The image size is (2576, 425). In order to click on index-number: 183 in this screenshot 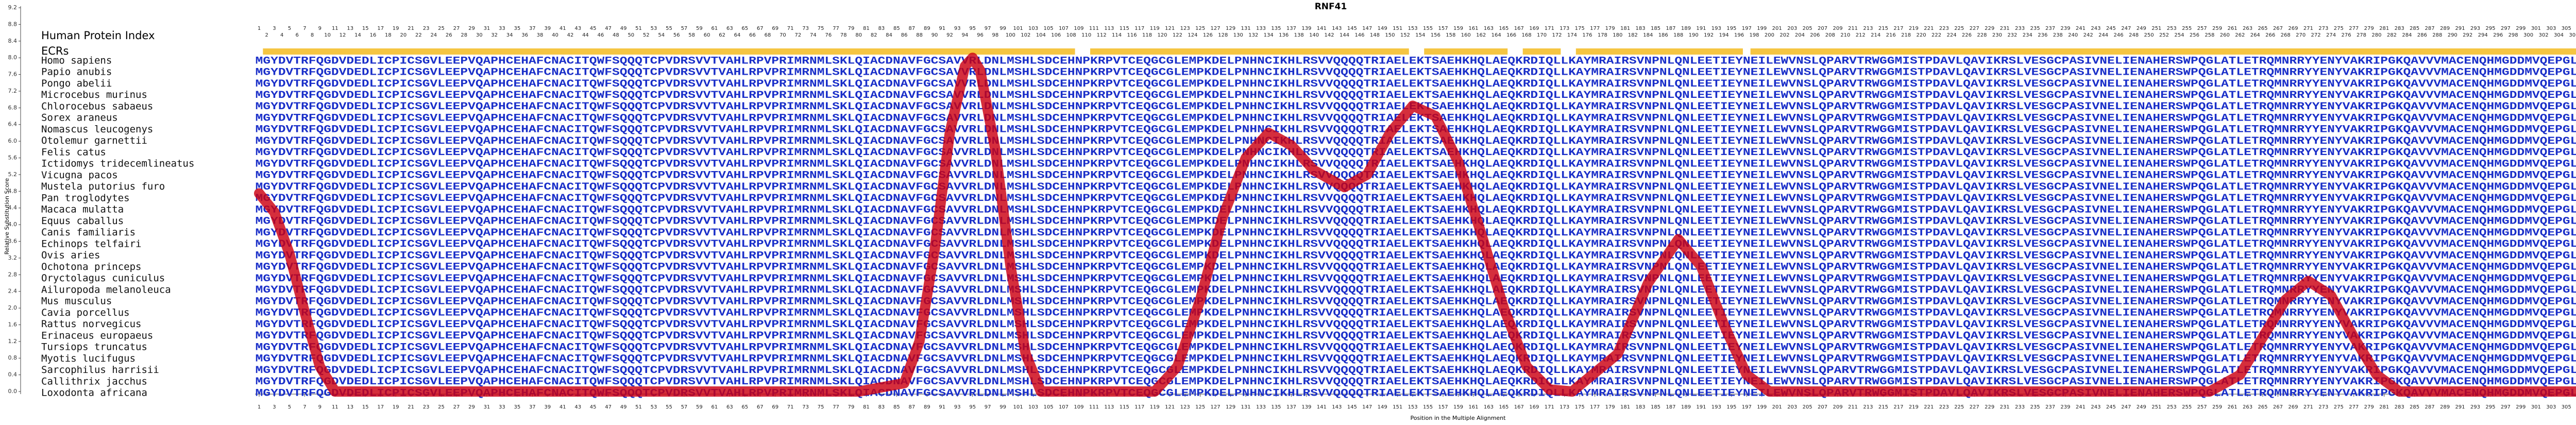, I will do `click(1640, 28)`.